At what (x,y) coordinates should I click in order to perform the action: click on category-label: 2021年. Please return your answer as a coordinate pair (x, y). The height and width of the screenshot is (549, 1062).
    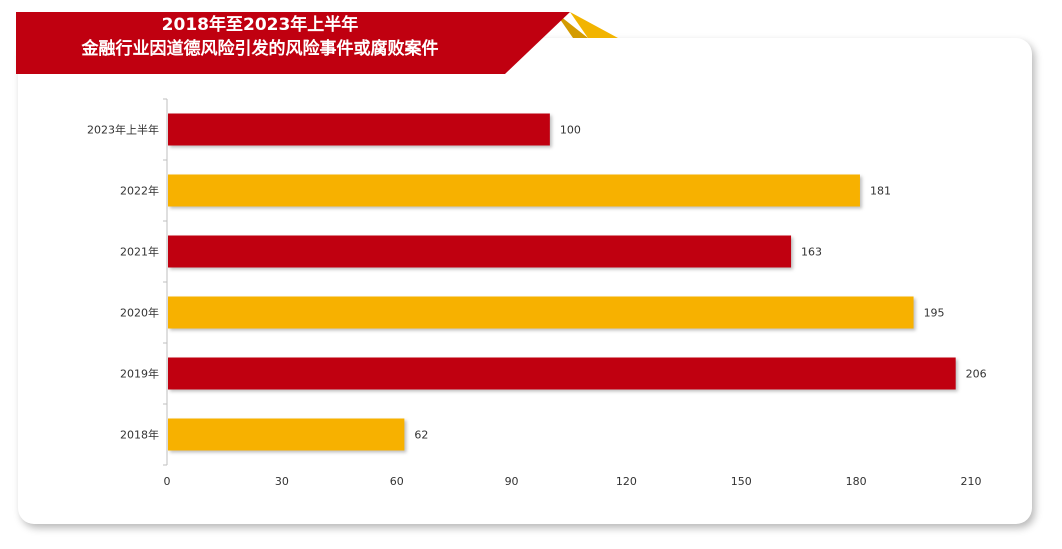
    Looking at the image, I should click on (139, 252).